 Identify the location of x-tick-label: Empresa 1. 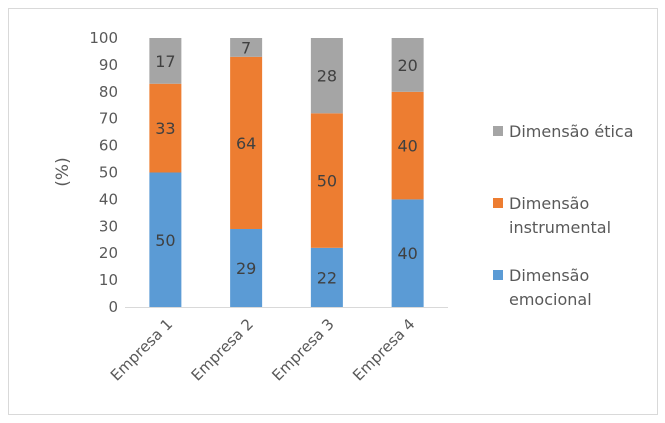
(141, 349).